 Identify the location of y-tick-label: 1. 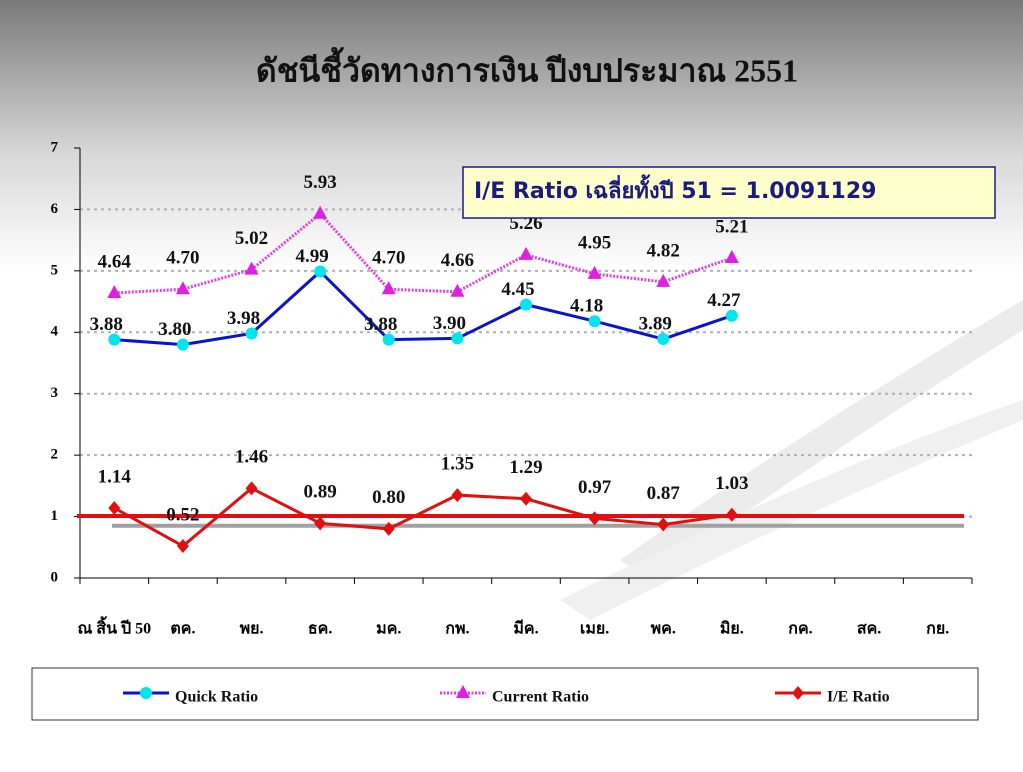
(55, 516).